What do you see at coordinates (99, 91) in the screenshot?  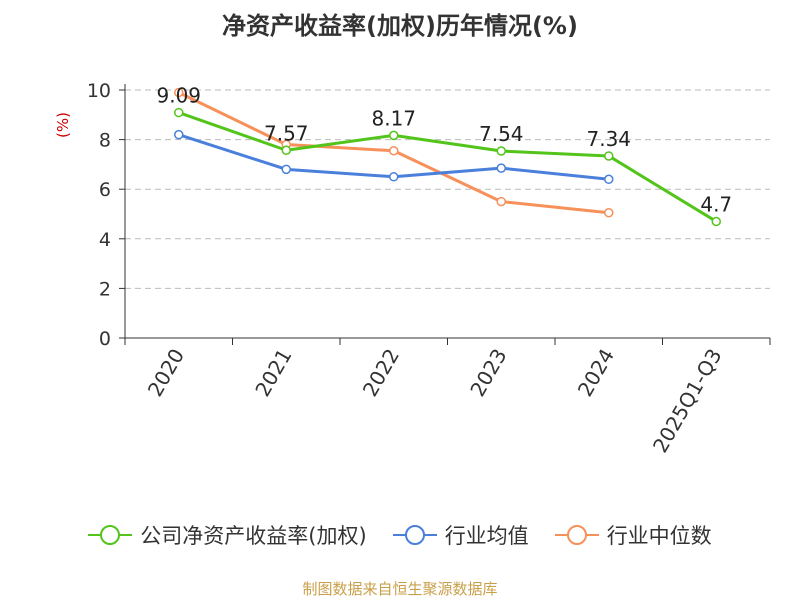 I see `y-tick-label: 10` at bounding box center [99, 91].